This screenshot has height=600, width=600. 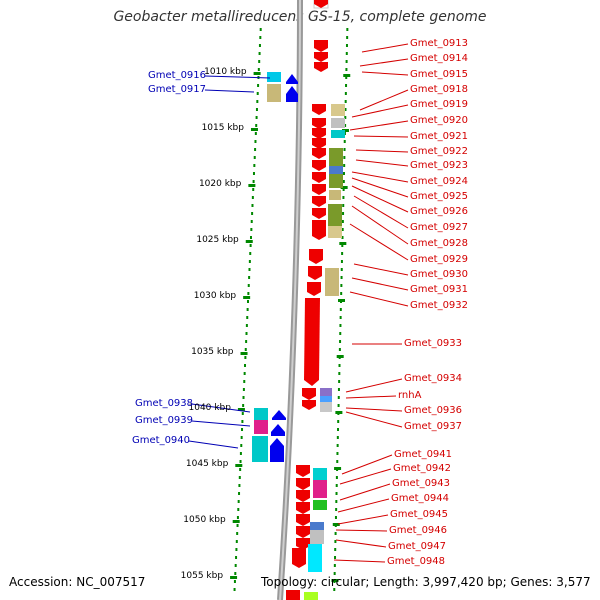 What do you see at coordinates (433, 426) in the screenshot?
I see `gene-label-gmet_0937: Gmet_0937` at bounding box center [433, 426].